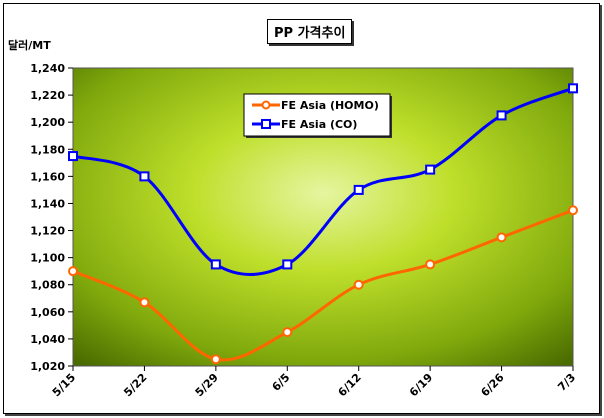 The image size is (604, 418). I want to click on y-tick-label: 1,200, so click(47, 122).